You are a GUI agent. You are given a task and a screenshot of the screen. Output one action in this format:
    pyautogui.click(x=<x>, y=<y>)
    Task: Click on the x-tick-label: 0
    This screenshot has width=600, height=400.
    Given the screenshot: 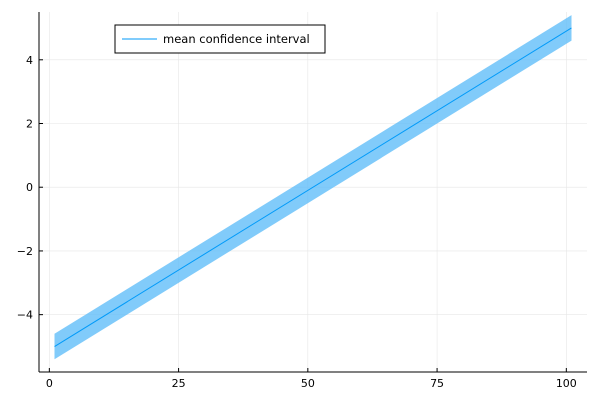 What is the action you would take?
    pyautogui.click(x=49, y=383)
    